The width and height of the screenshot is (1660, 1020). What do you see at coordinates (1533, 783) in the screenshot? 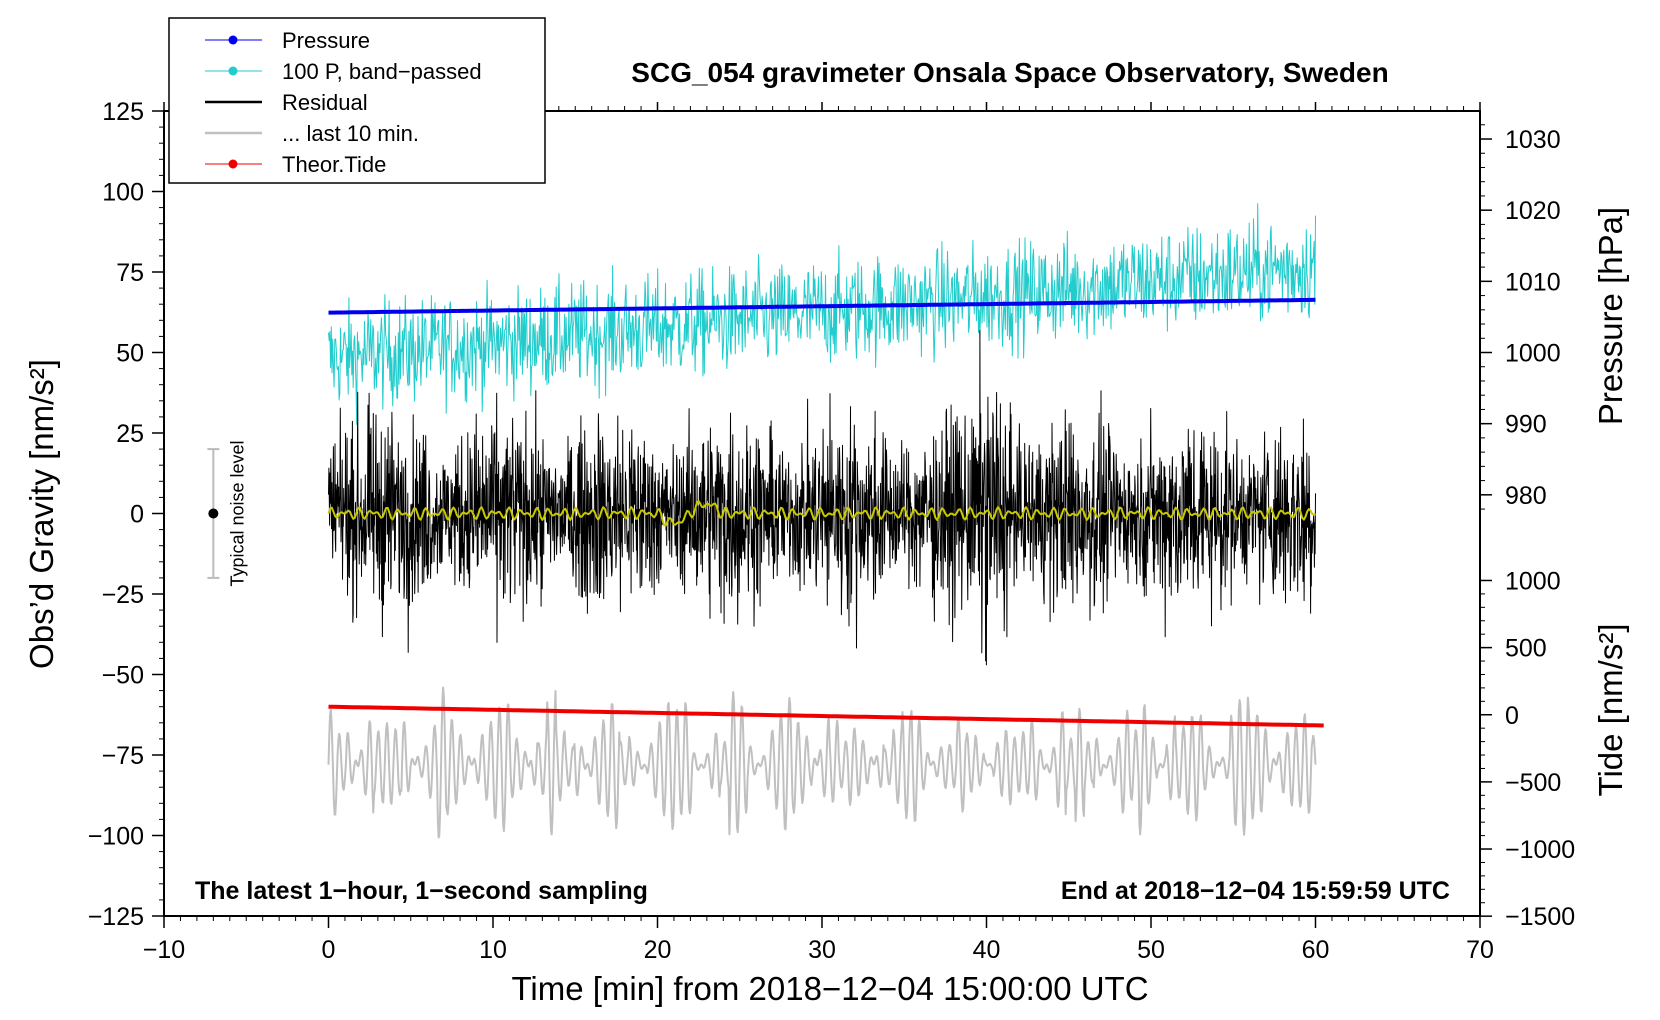
I see `tide-tick-label: −500` at bounding box center [1533, 783].